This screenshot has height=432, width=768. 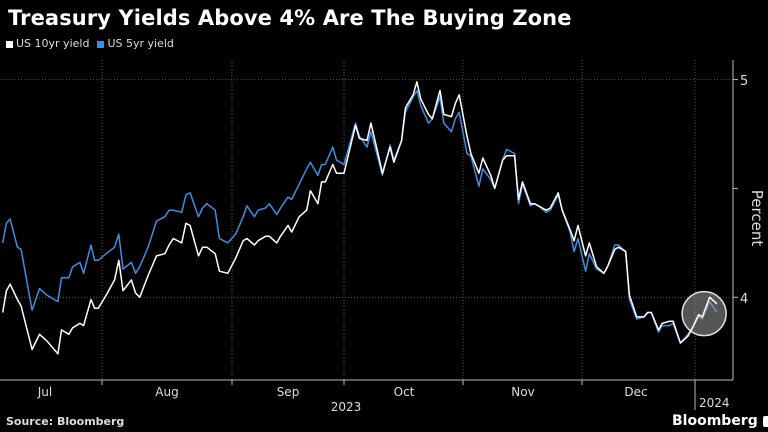 I want to click on brand-name: Bloomberg, so click(x=715, y=421).